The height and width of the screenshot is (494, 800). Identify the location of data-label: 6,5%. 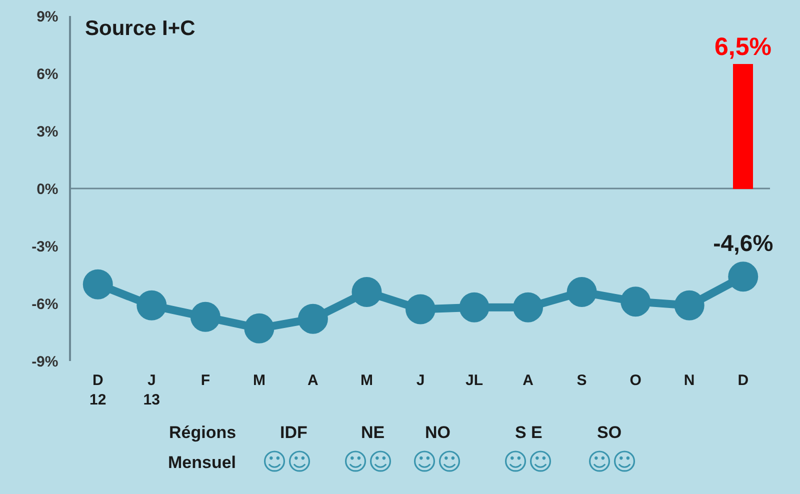
(743, 47).